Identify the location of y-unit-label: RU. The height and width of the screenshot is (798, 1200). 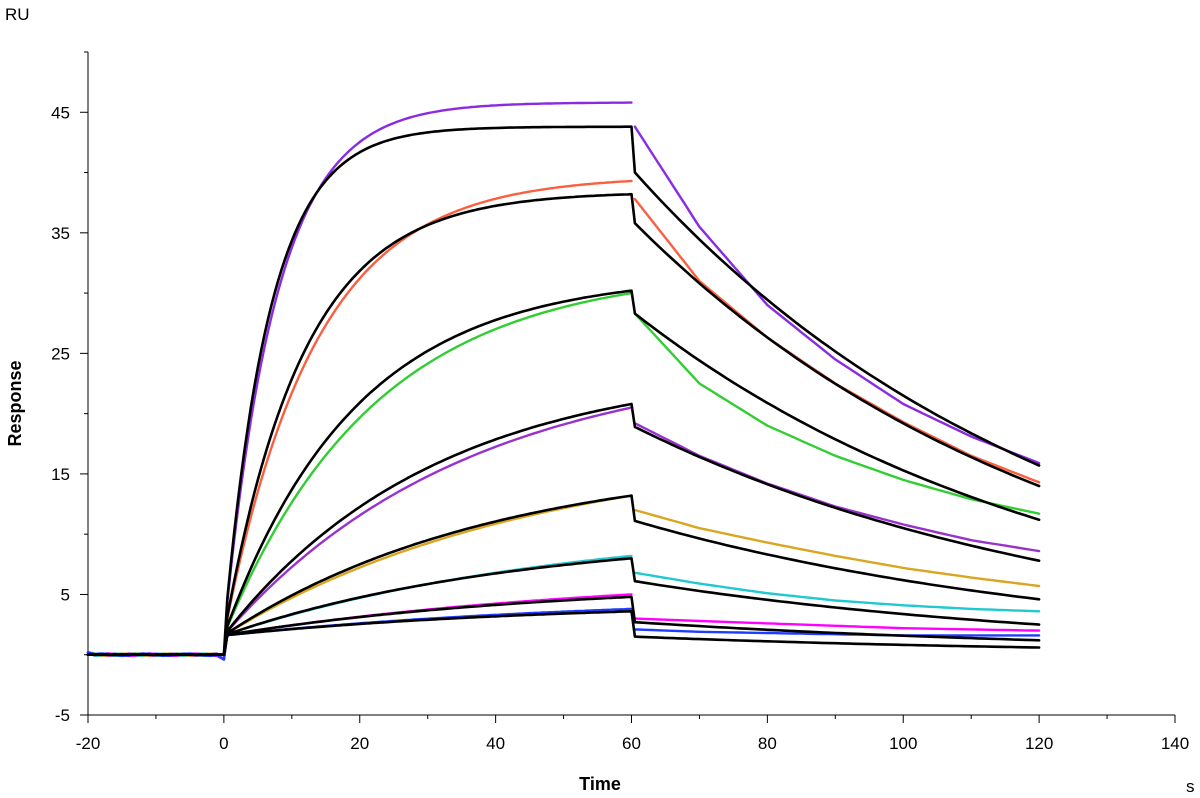
(17, 14).